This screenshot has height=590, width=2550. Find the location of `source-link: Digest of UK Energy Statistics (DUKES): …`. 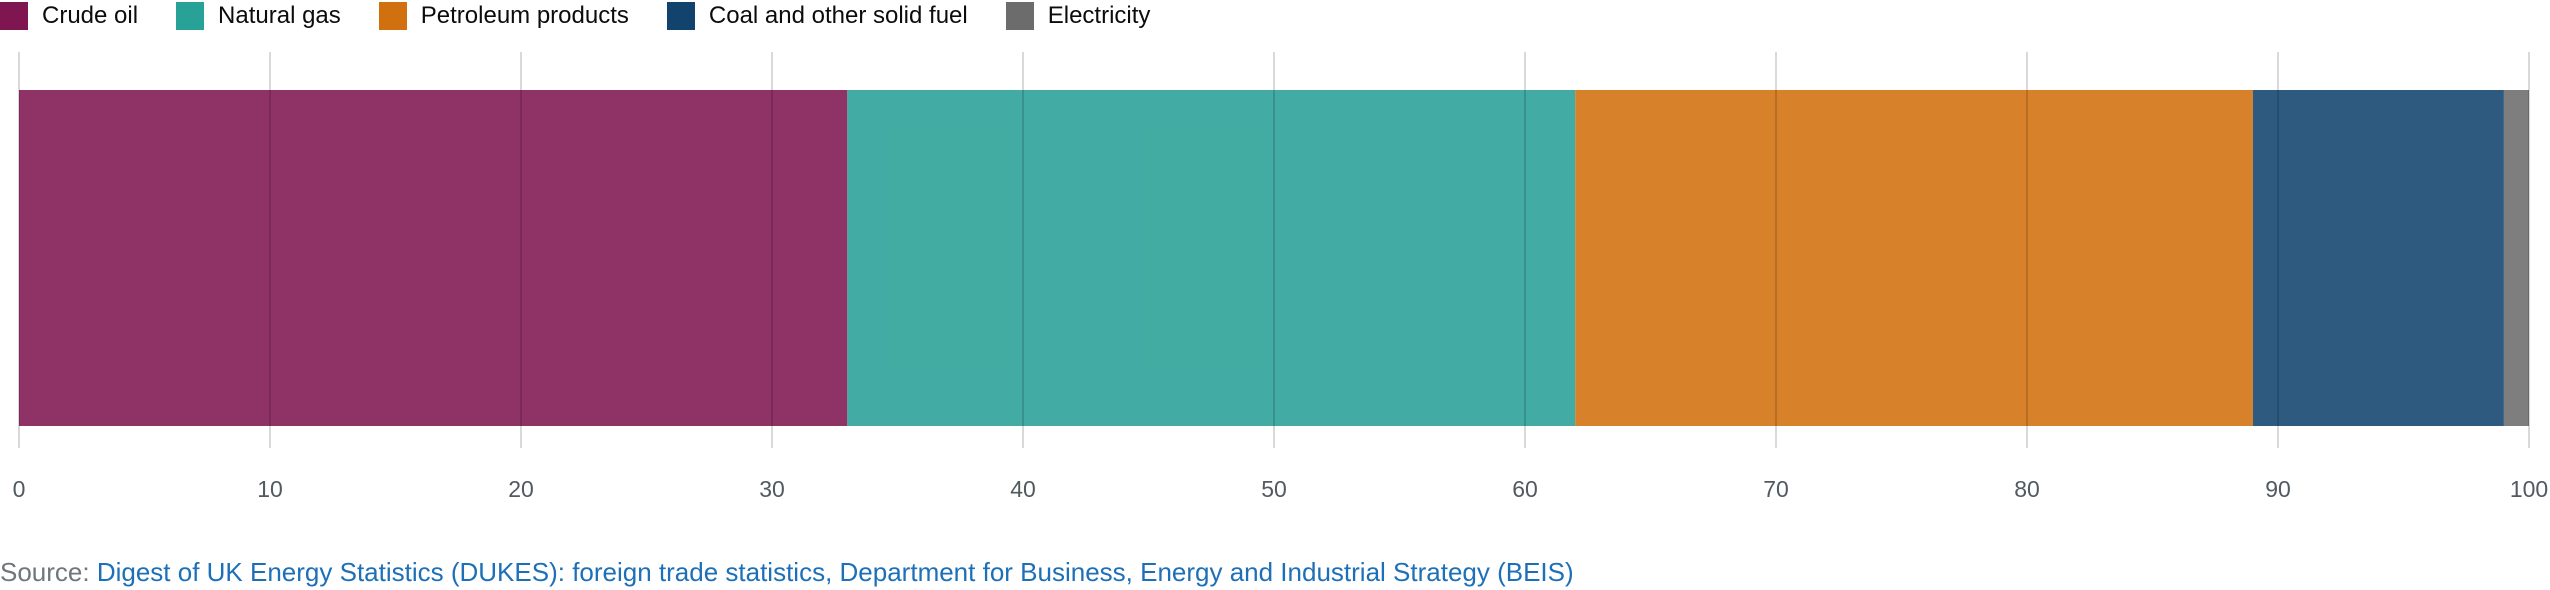

source-link: Digest of UK Energy Statistics (DUKES): … is located at coordinates (835, 572).